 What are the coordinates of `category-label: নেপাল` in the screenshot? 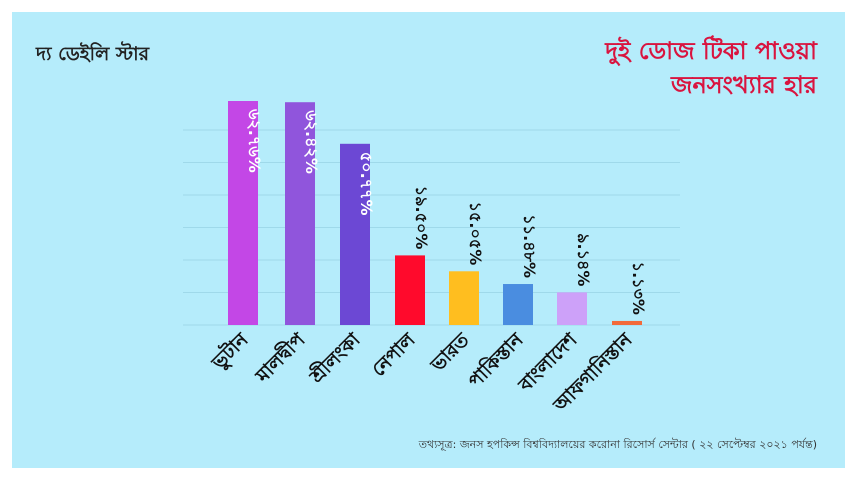 It's located at (393, 354).